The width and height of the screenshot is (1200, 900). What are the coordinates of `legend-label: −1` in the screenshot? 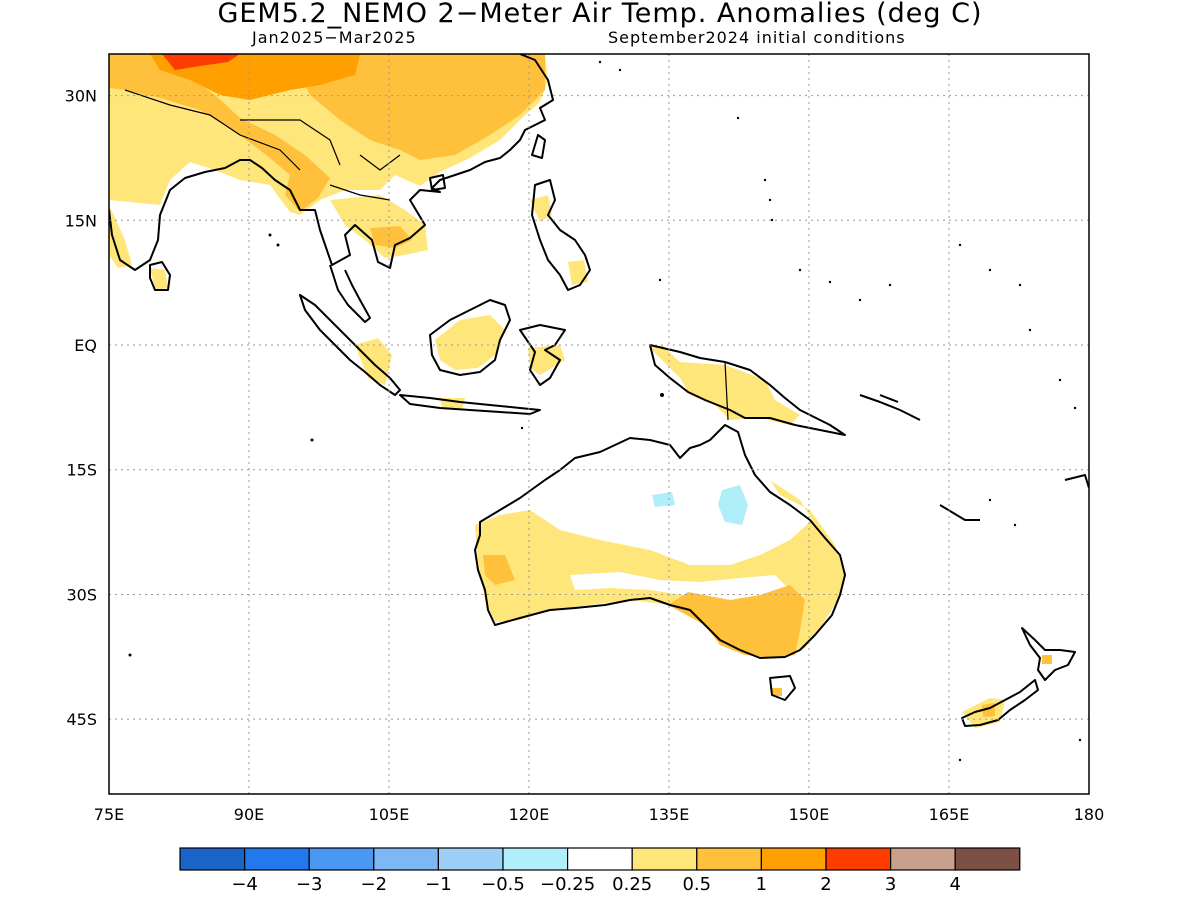 It's located at (438, 884).